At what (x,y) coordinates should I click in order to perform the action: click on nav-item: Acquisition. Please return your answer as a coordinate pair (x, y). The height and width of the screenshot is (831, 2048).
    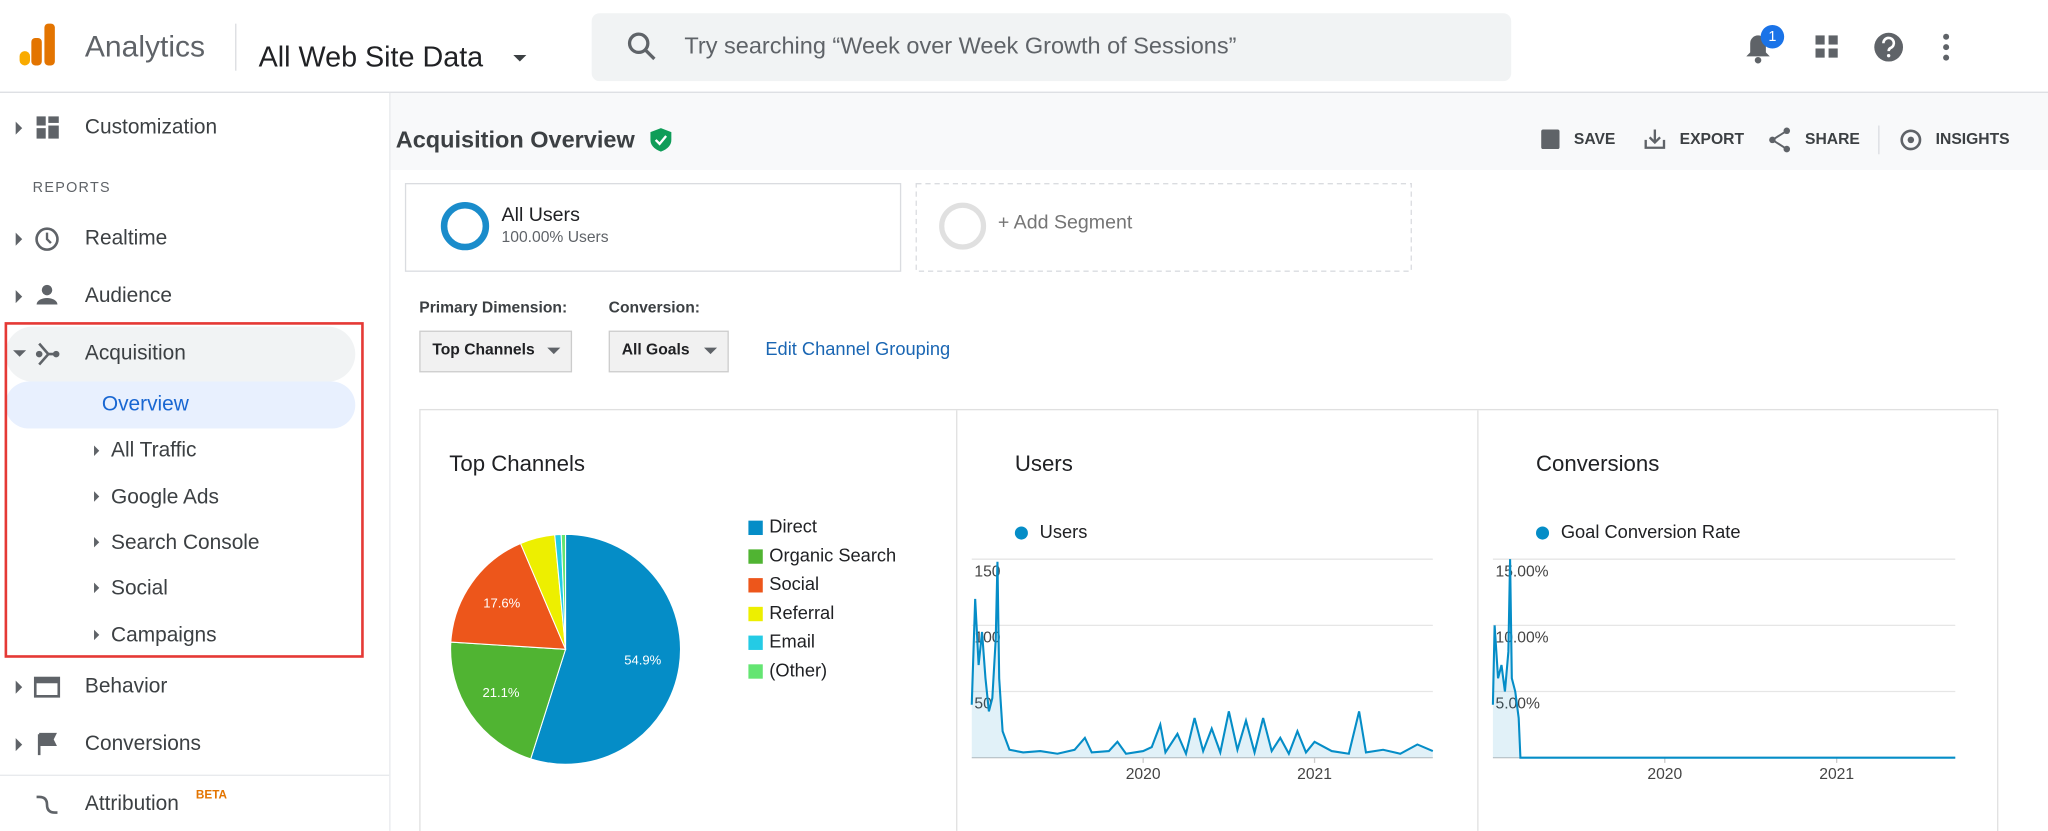
    Looking at the image, I should click on (135, 353).